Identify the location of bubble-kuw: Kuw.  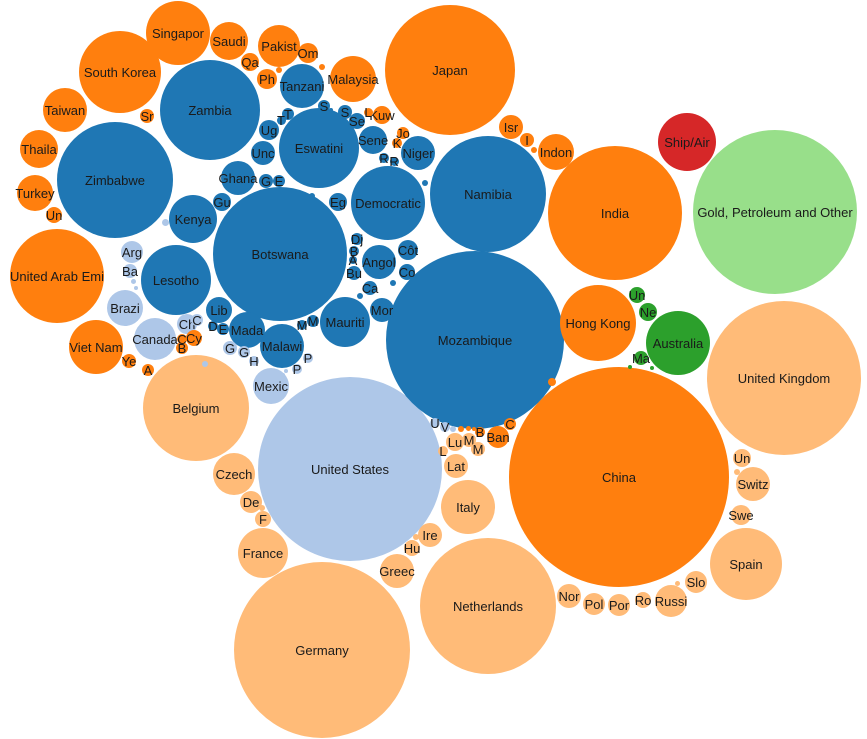
(382, 115).